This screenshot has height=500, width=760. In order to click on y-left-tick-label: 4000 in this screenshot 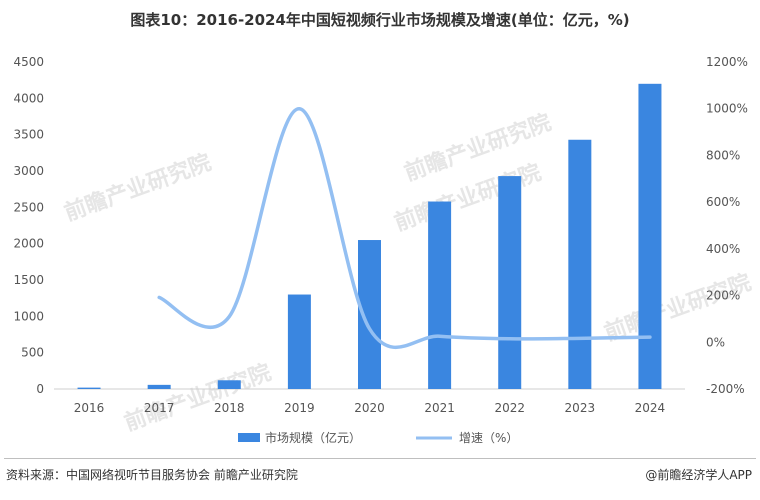, I will do `click(28, 98)`.